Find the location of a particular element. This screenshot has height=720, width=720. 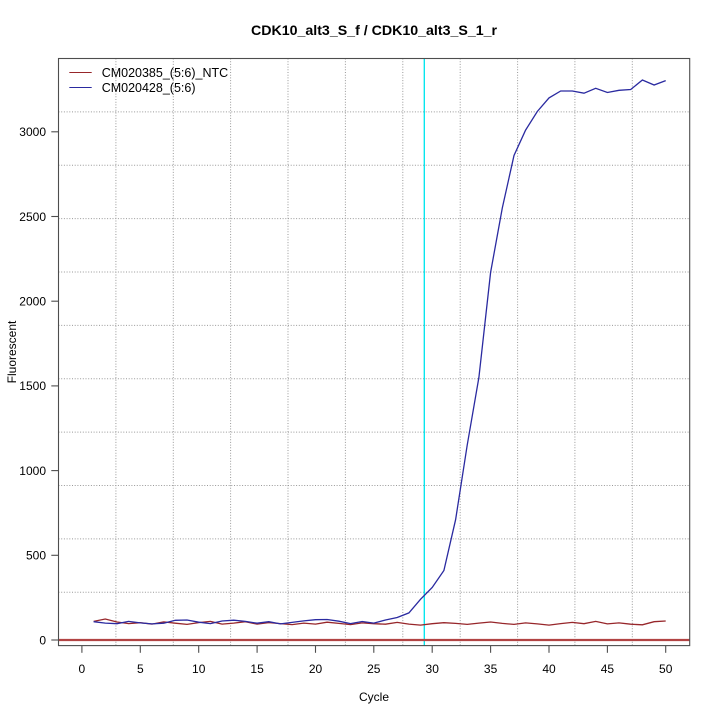

svg-text: 45 is located at coordinates (608, 669).